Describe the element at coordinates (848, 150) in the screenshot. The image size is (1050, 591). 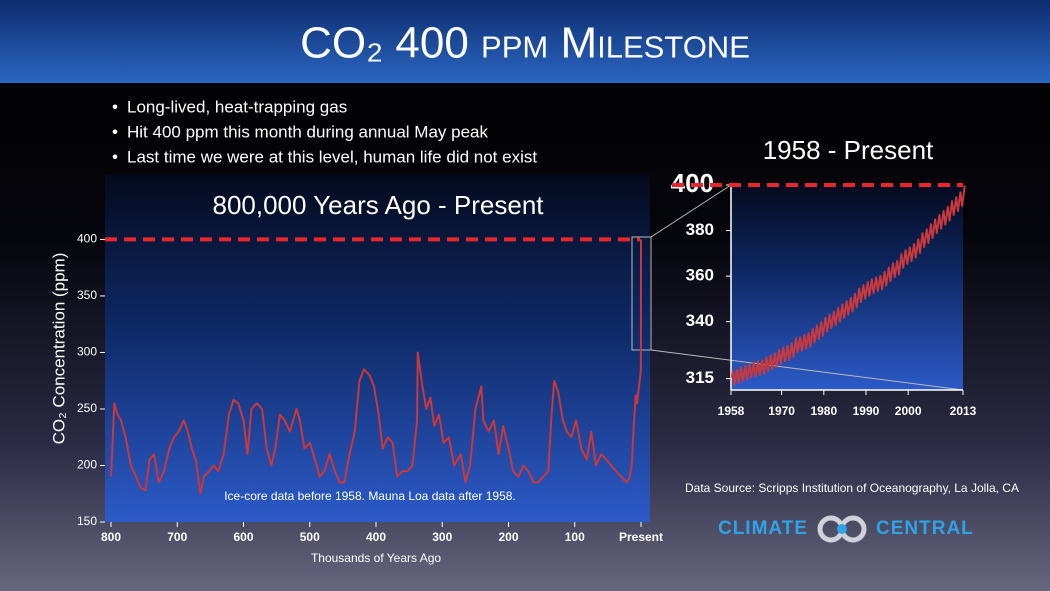
I see `chart-title: 1958 - Present` at that location.